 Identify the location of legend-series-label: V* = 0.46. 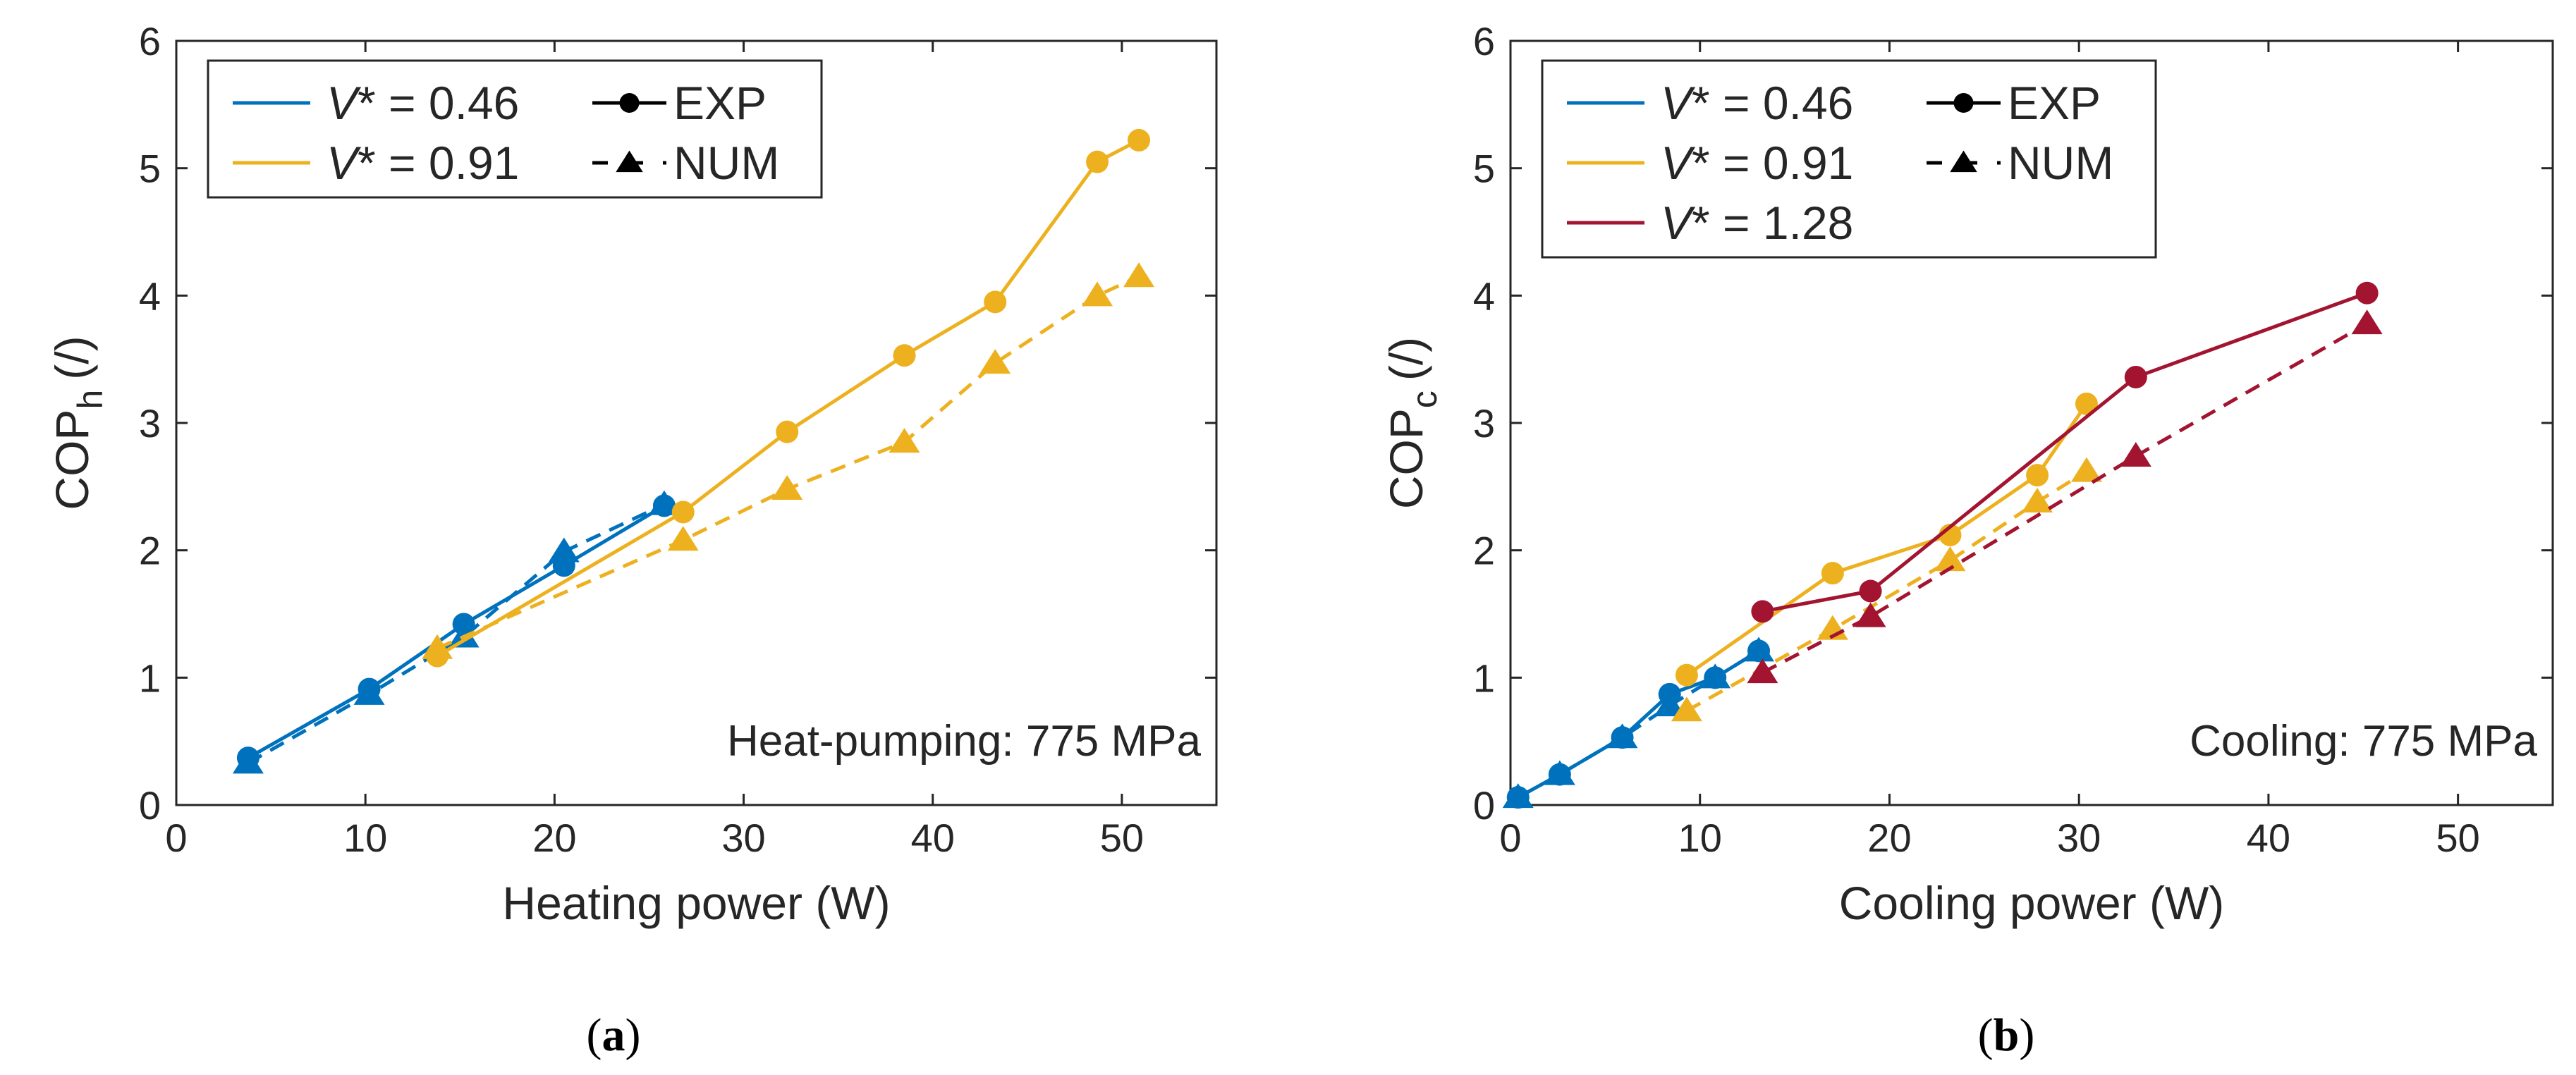
(423, 103).